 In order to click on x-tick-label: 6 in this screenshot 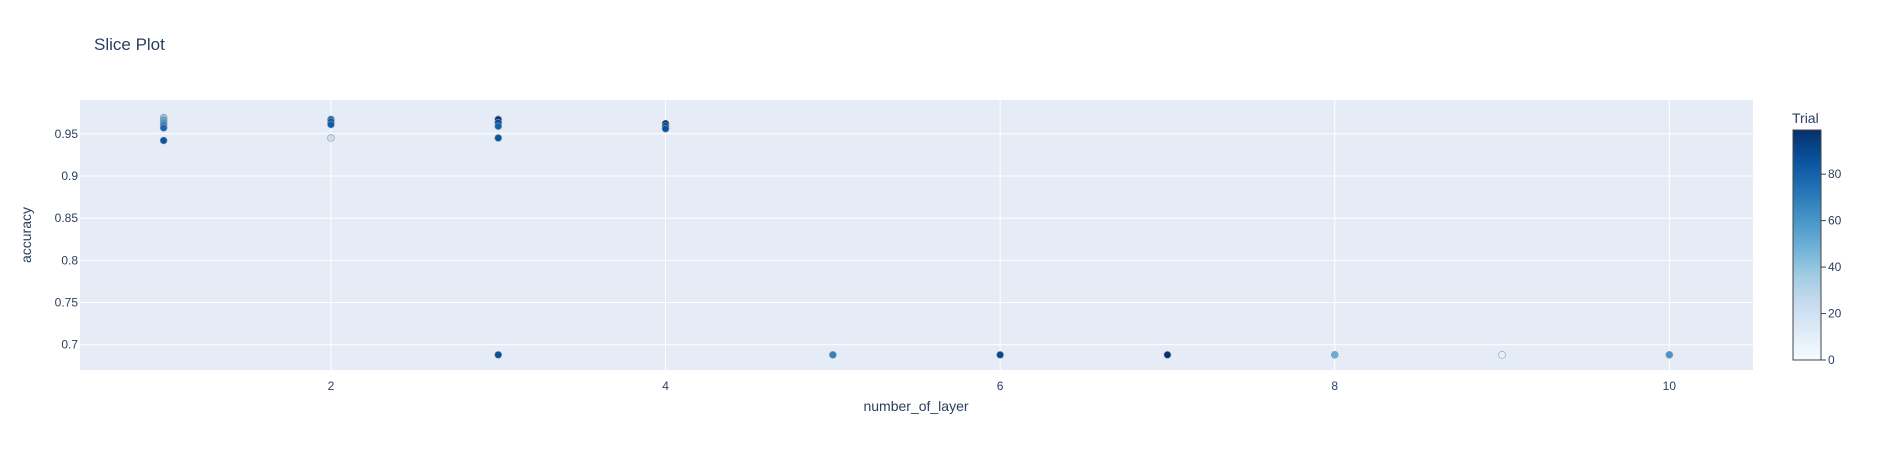, I will do `click(1000, 386)`.